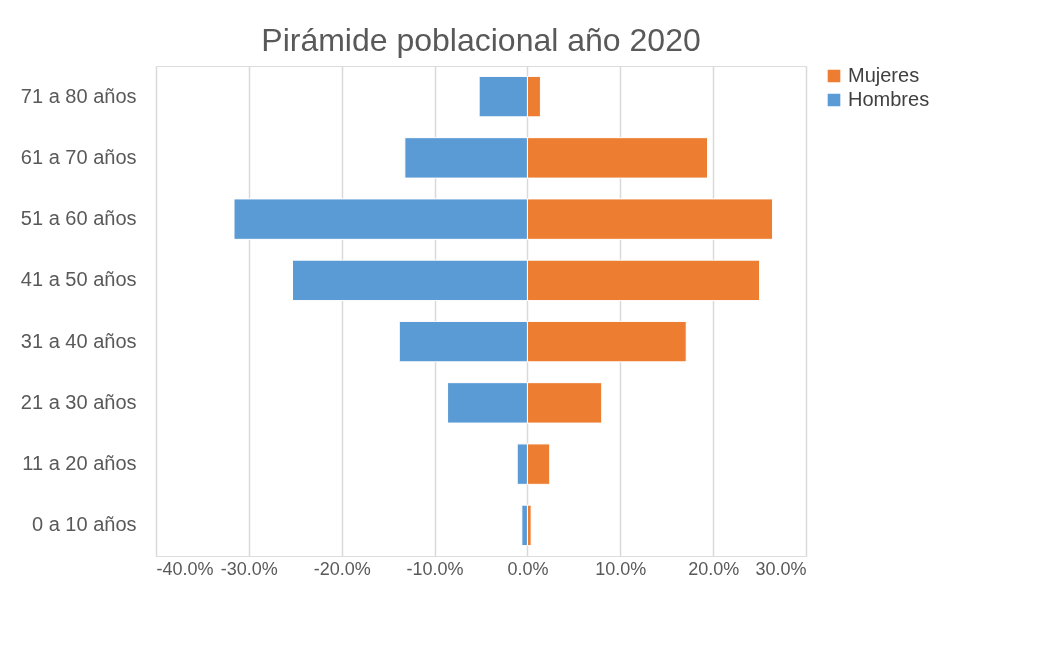 This screenshot has height=648, width=1038. What do you see at coordinates (481, 40) in the screenshot?
I see `chart-title: Pirámide poblacional año 2020` at bounding box center [481, 40].